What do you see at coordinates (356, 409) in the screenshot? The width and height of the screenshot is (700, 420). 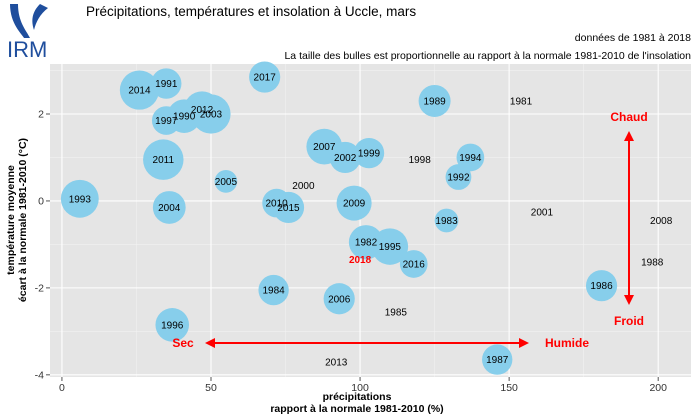 I see `x-axis-title-line2: rapport à la normale 1981-2010 (%)` at bounding box center [356, 409].